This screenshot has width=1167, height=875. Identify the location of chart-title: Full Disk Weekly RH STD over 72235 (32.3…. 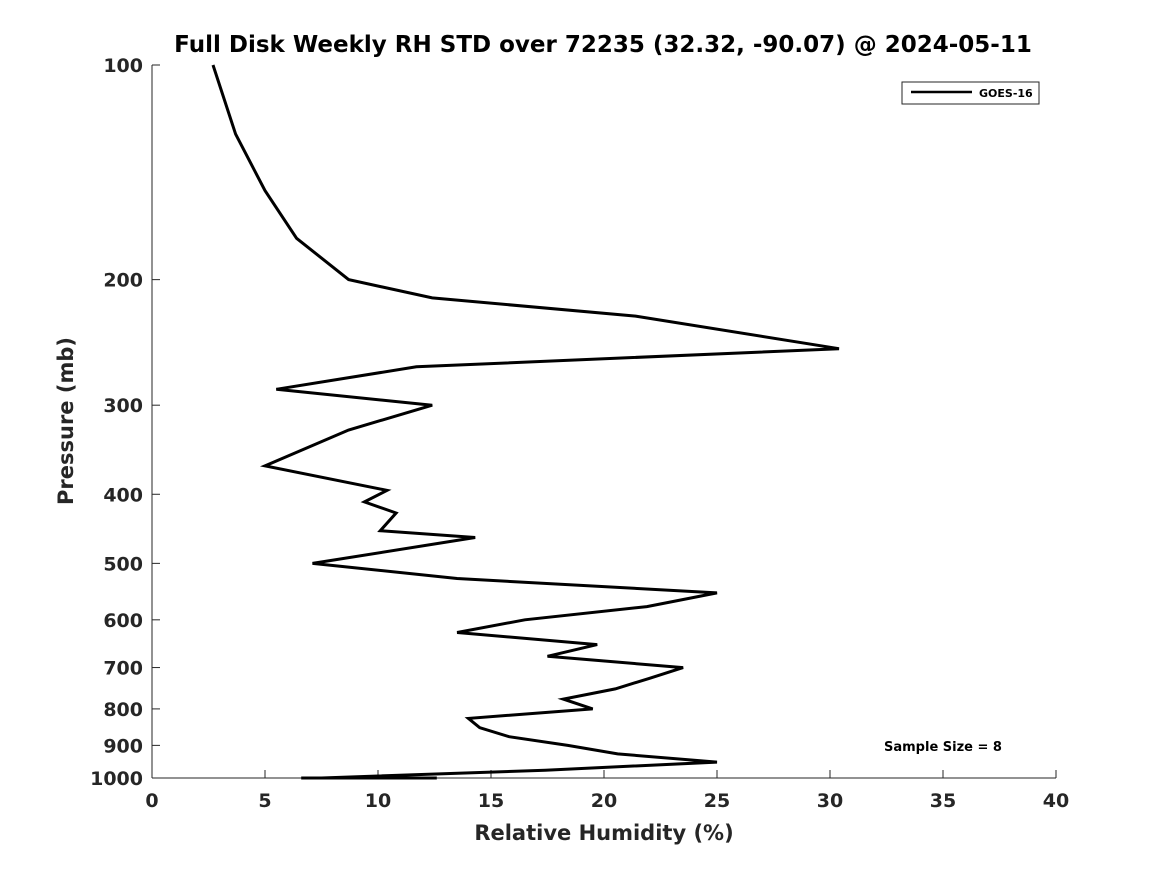
(603, 45).